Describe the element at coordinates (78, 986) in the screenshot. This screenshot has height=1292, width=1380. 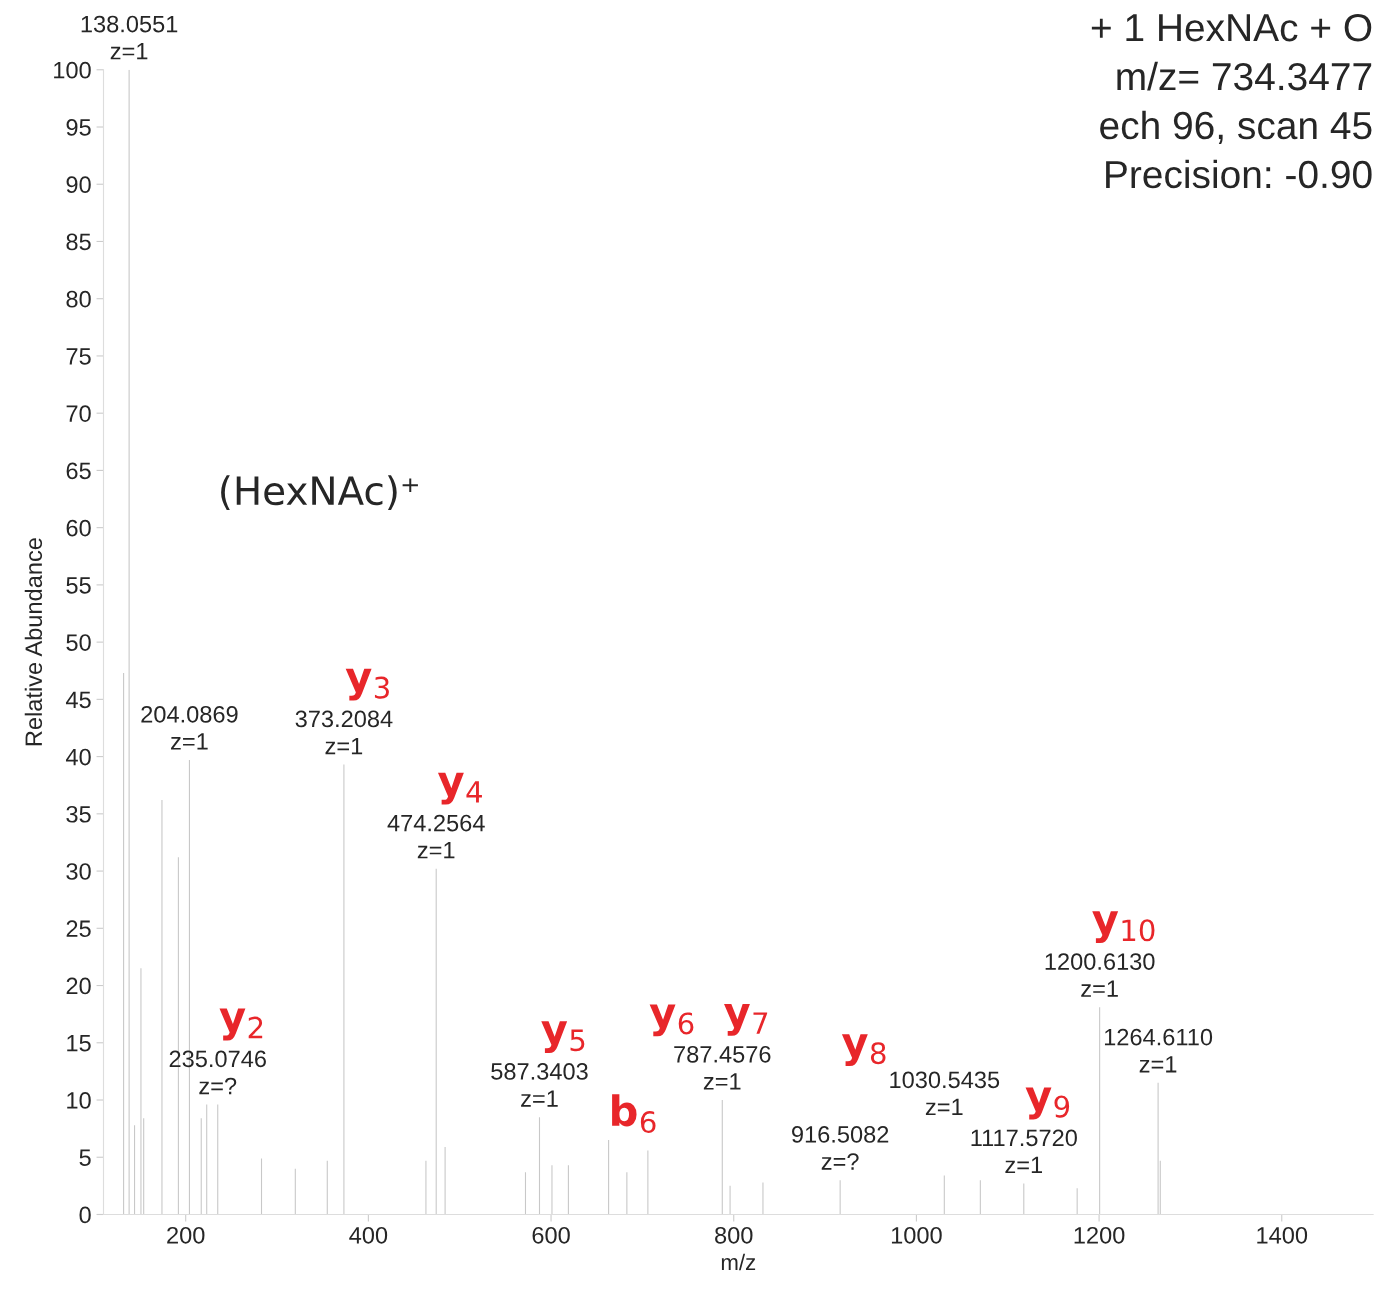
I see `y-tick-label: 20` at that location.